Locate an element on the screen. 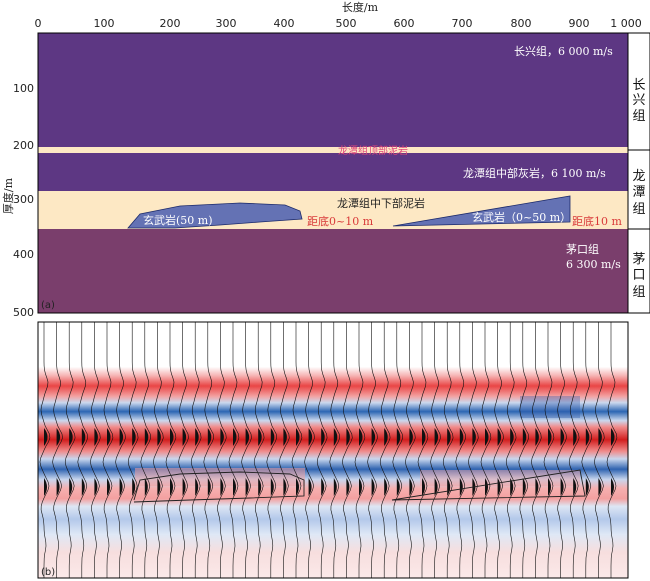  basalt-left-body is located at coordinates (215, 215).